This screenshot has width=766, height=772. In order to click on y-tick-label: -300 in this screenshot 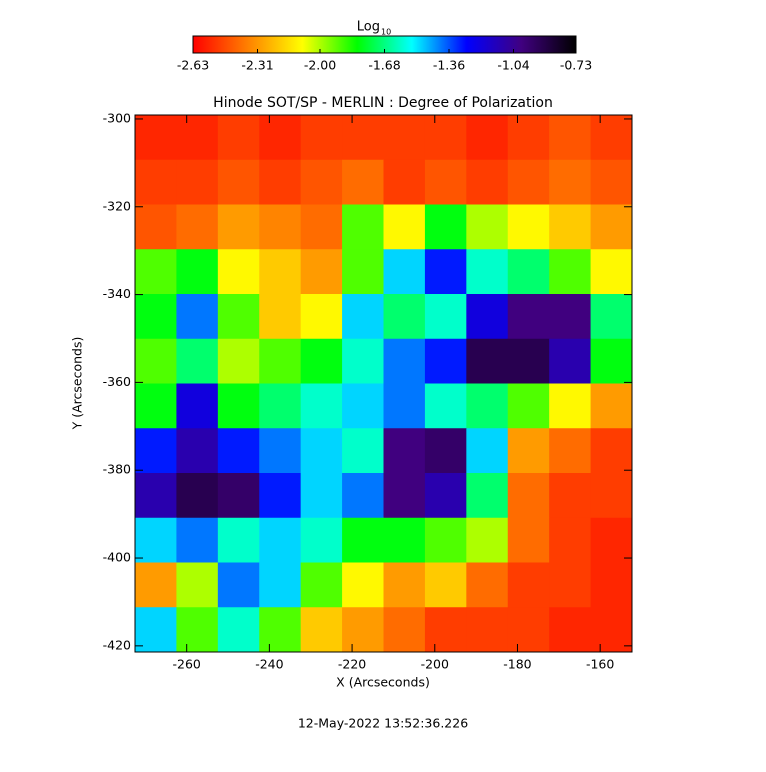, I will do `click(117, 117)`.